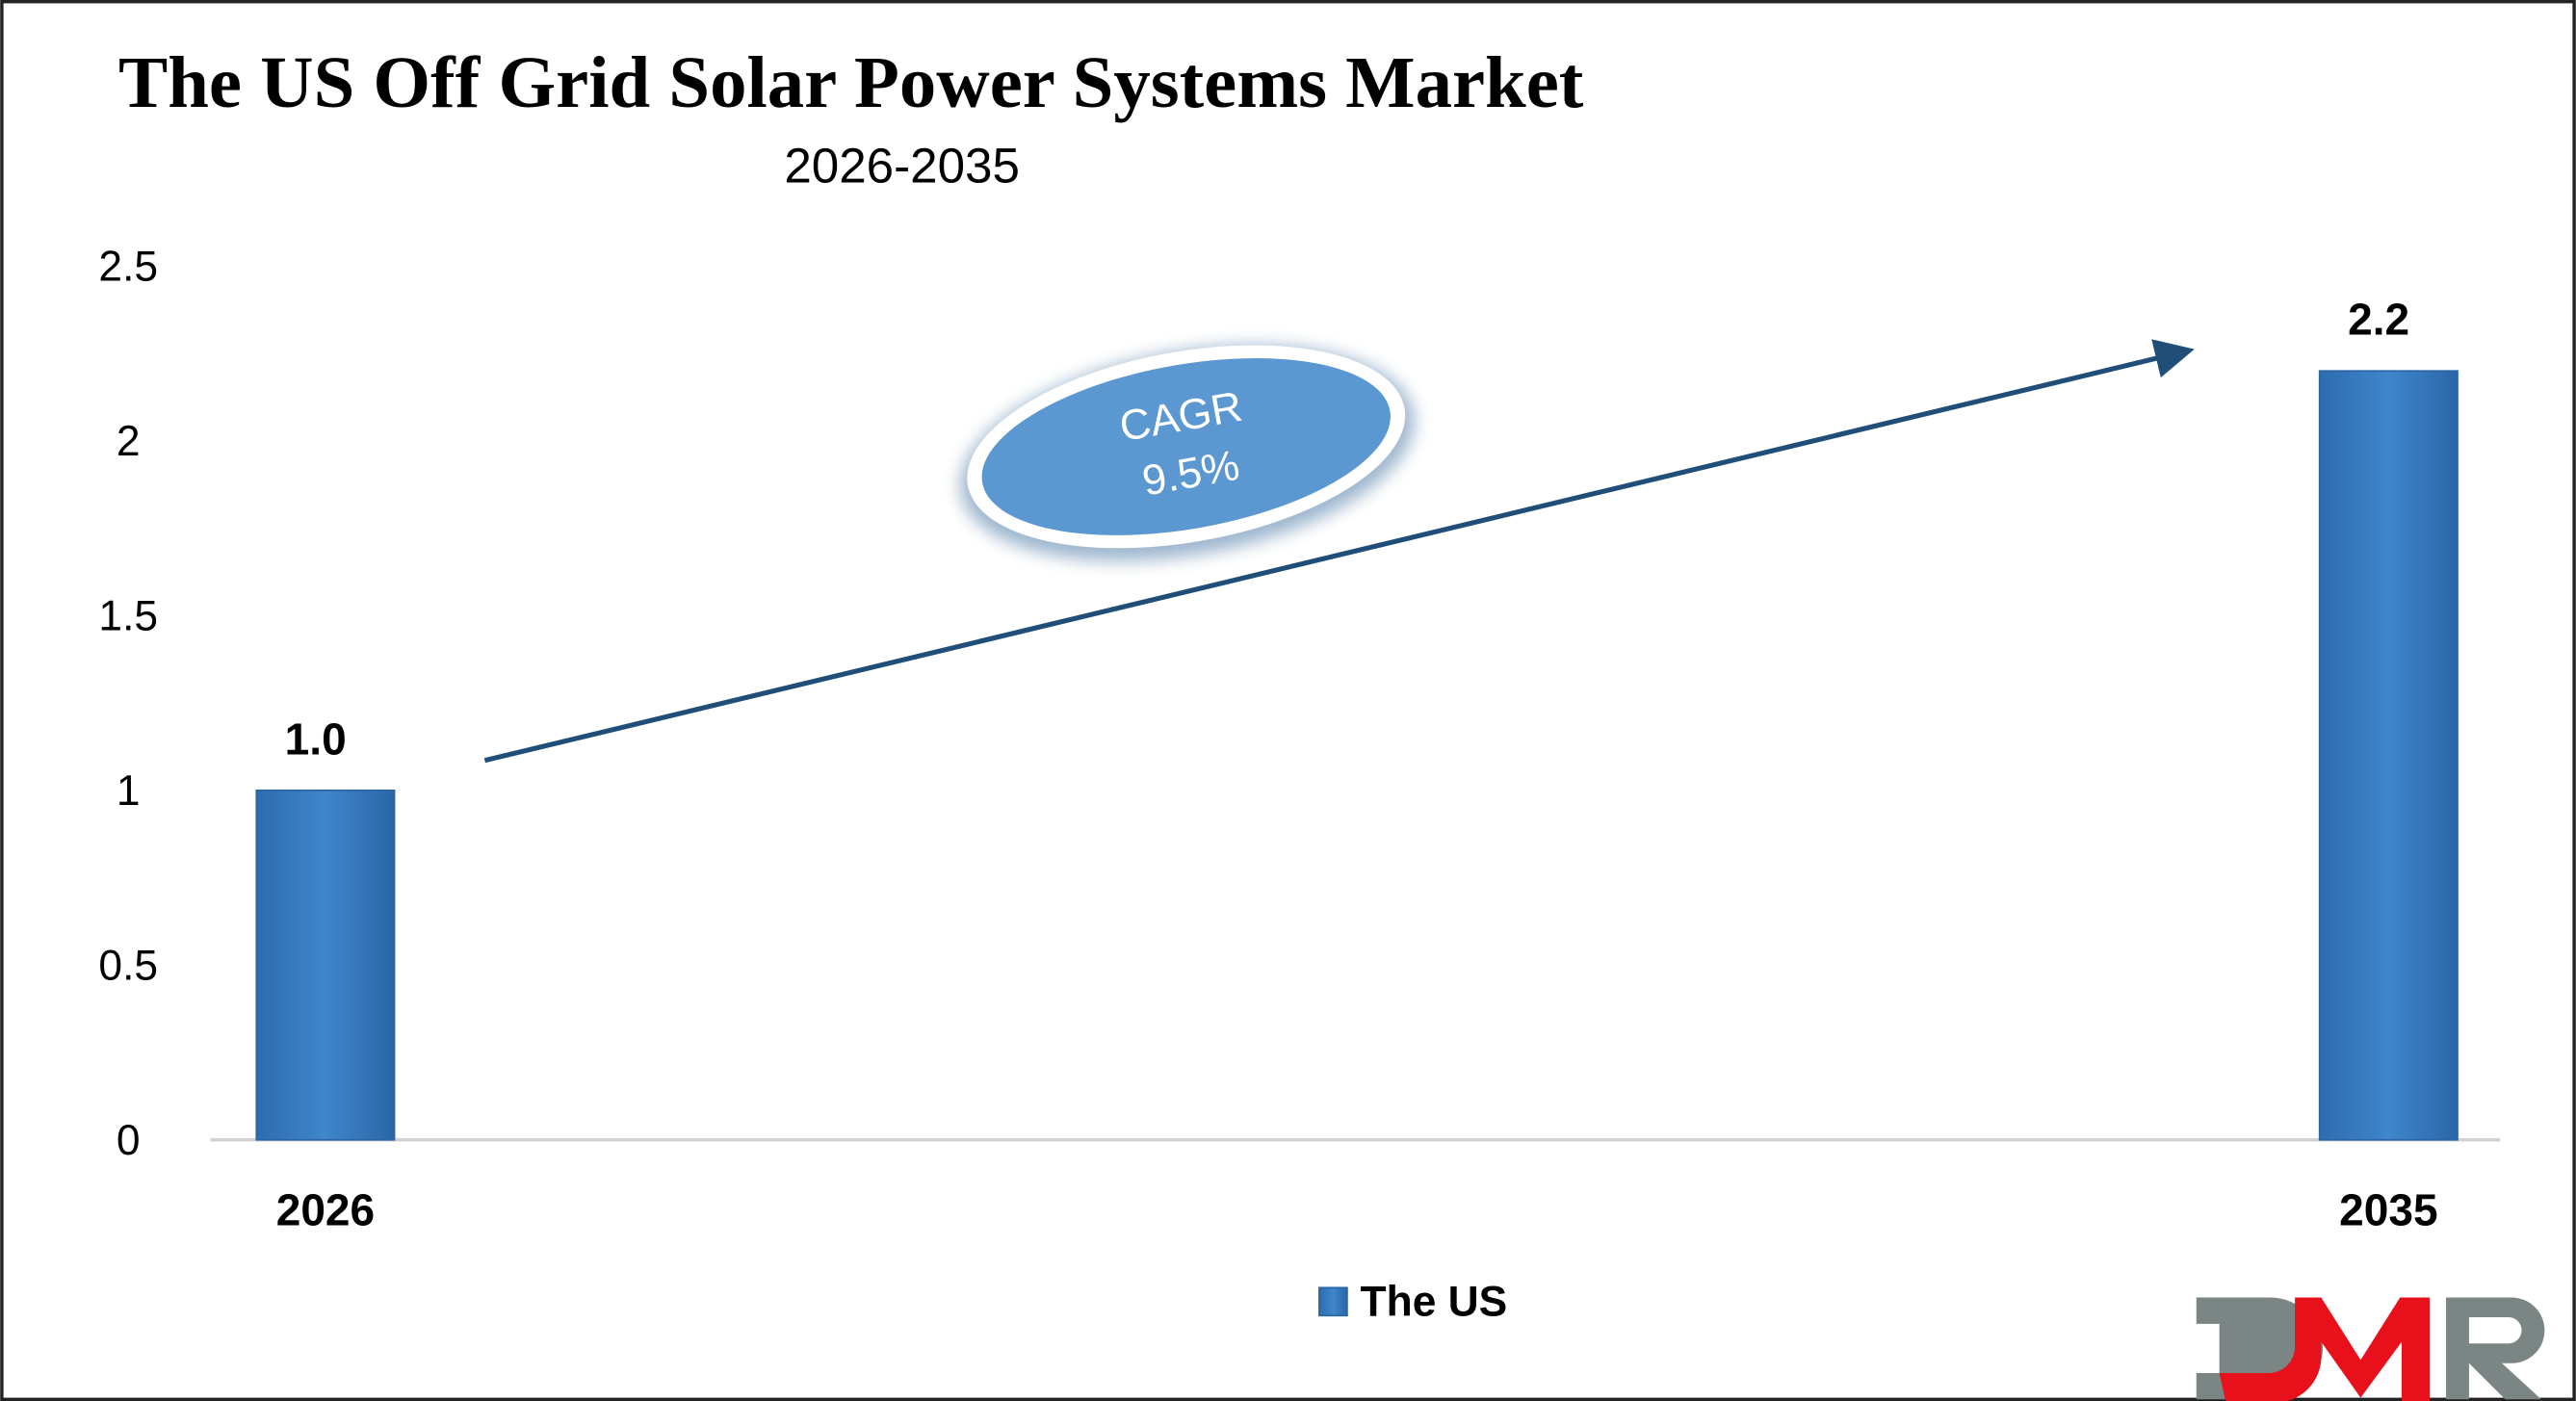 Image resolution: width=2576 pixels, height=1401 pixels. I want to click on legend-label: The US, so click(1434, 1301).